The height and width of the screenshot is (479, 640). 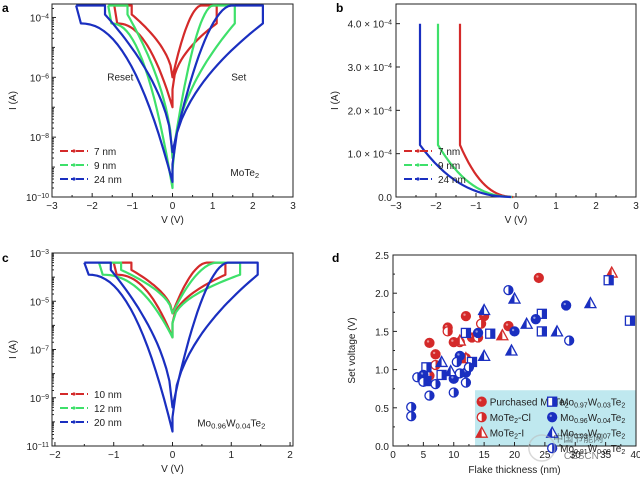 What do you see at coordinates (171, 347) in the screenshot?
I see `series-curve-20nm` at bounding box center [171, 347].